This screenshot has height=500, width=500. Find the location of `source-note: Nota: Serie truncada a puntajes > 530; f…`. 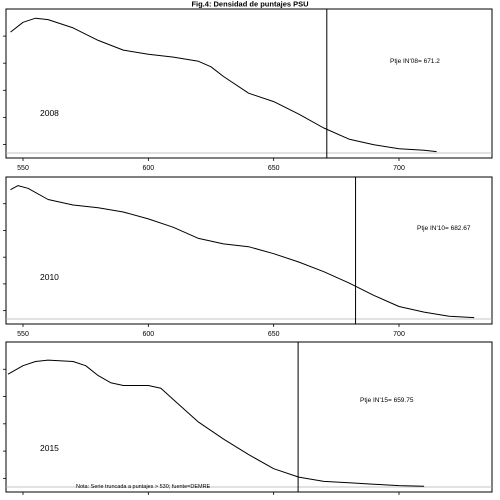

source-note: Nota: Serie truncada a puntajes > 530; f… is located at coordinates (143, 487).